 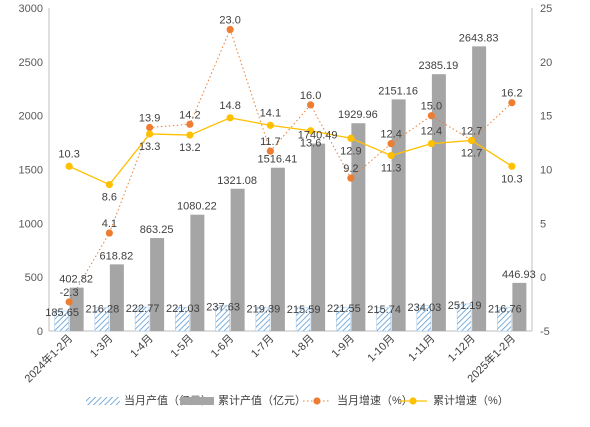 I want to click on x-tick-label: 1-8月, so click(x=303, y=347).